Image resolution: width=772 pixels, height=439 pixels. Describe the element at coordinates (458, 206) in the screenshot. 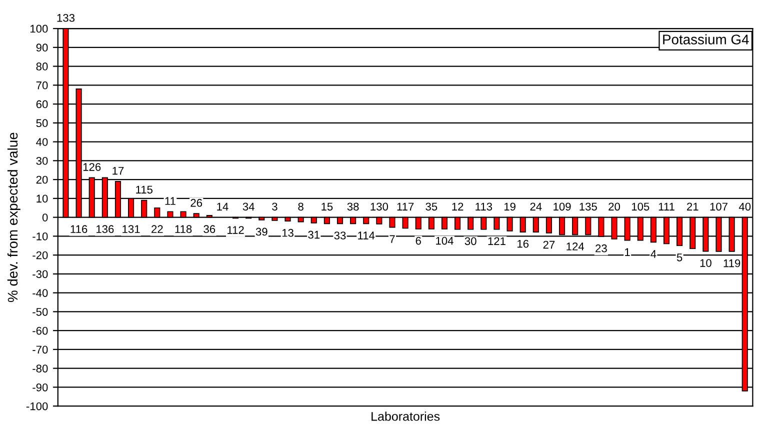

I see `x-tick-label: 12` at that location.